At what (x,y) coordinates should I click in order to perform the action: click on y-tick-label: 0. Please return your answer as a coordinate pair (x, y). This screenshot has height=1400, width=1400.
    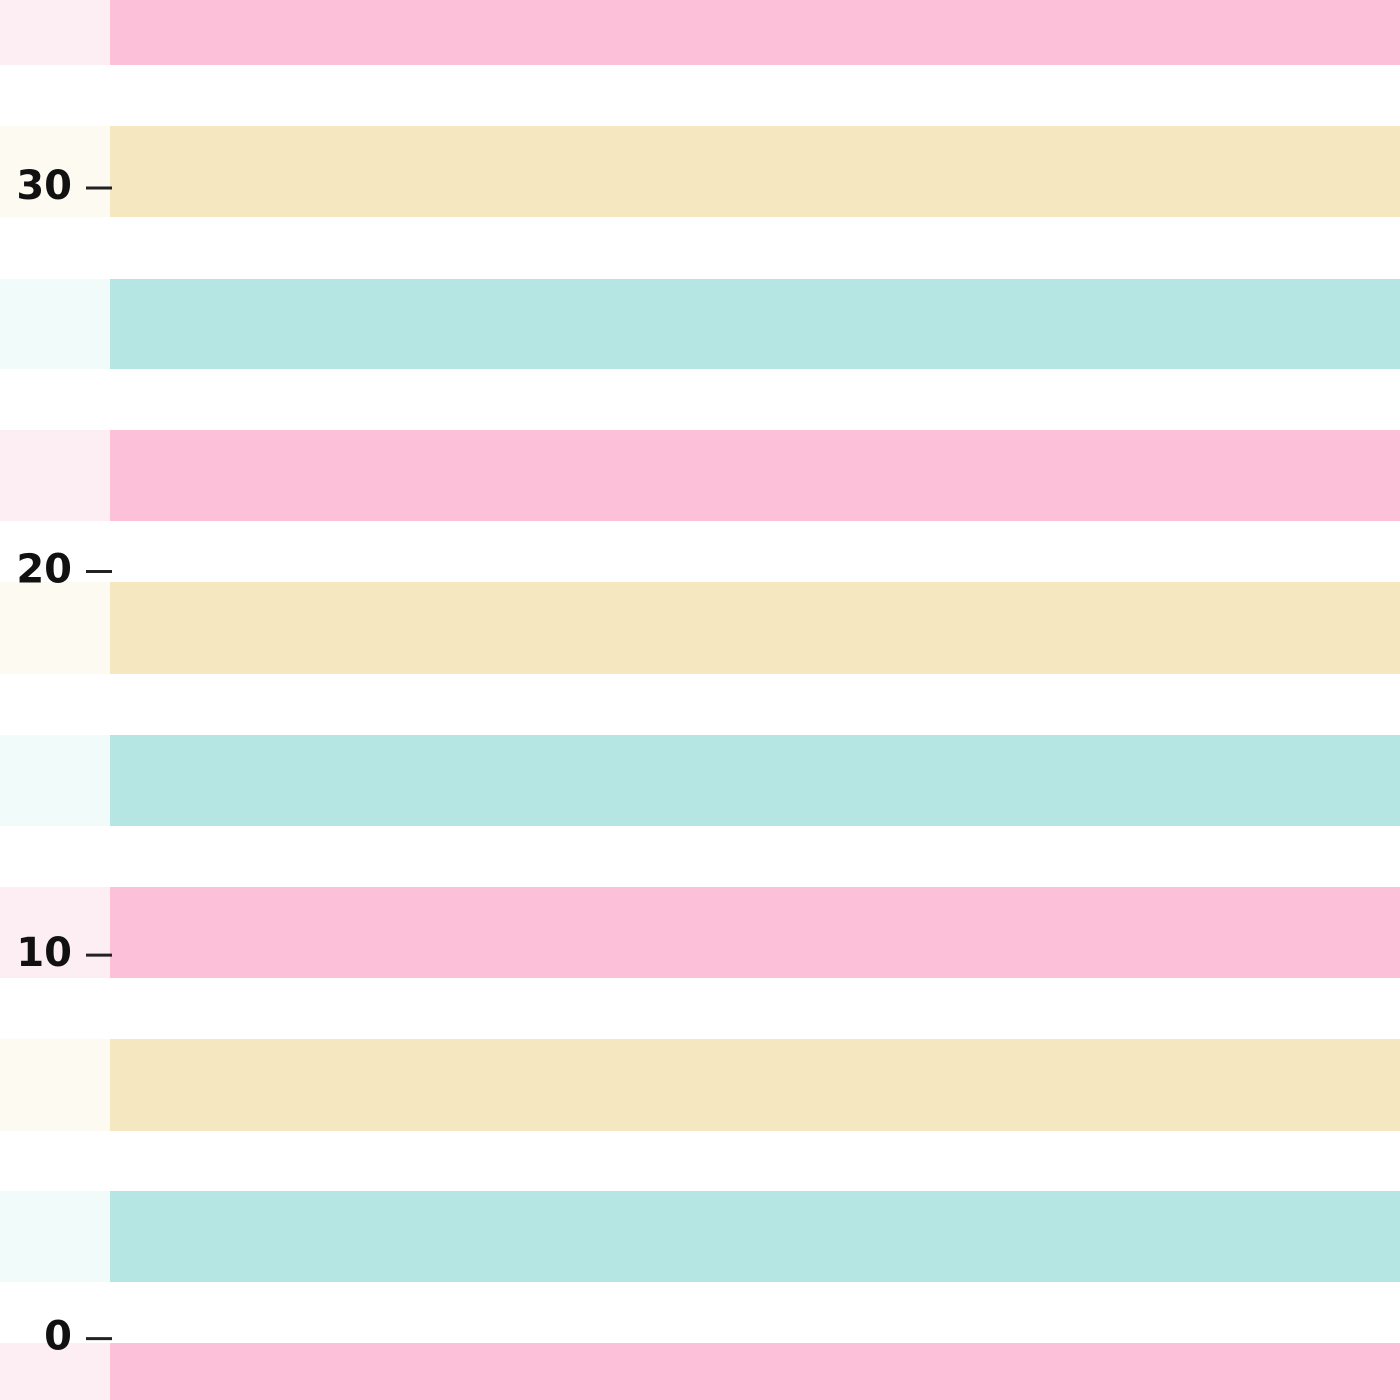
    Looking at the image, I should click on (58, 1337).